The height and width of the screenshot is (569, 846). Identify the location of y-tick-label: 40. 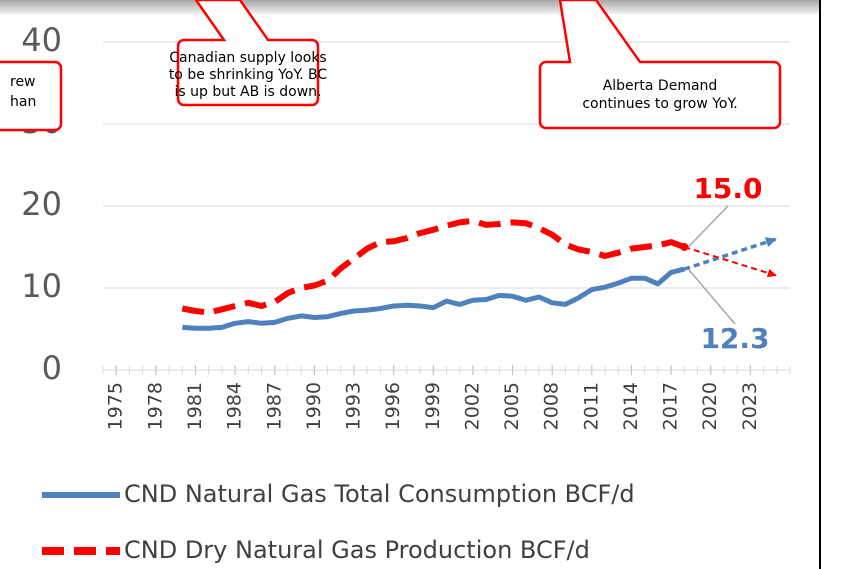
(41, 40).